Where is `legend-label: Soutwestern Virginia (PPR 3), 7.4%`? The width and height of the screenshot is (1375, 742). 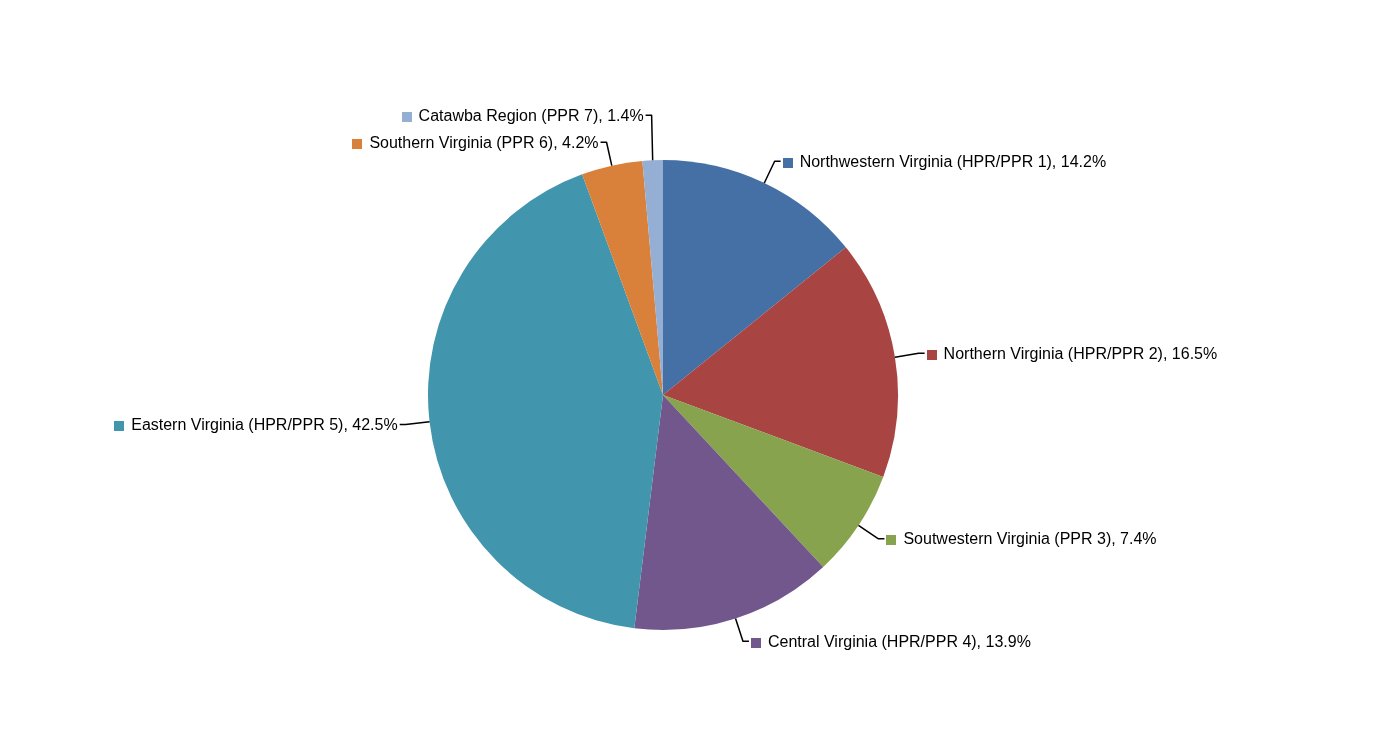 legend-label: Soutwestern Virginia (PPR 3), 7.4% is located at coordinates (1030, 539).